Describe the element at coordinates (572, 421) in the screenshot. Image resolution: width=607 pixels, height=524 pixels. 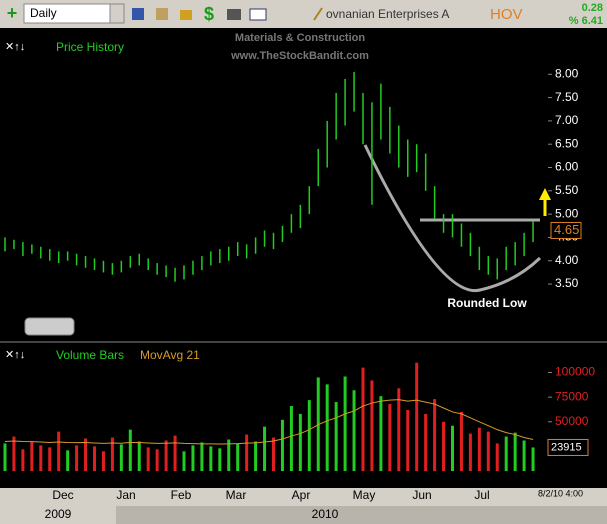
I see `y-tick-label: 50000` at that location.